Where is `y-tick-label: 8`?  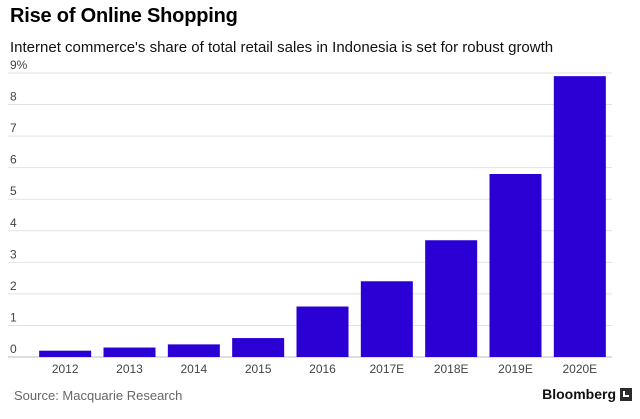 y-tick-label: 8 is located at coordinates (13, 97).